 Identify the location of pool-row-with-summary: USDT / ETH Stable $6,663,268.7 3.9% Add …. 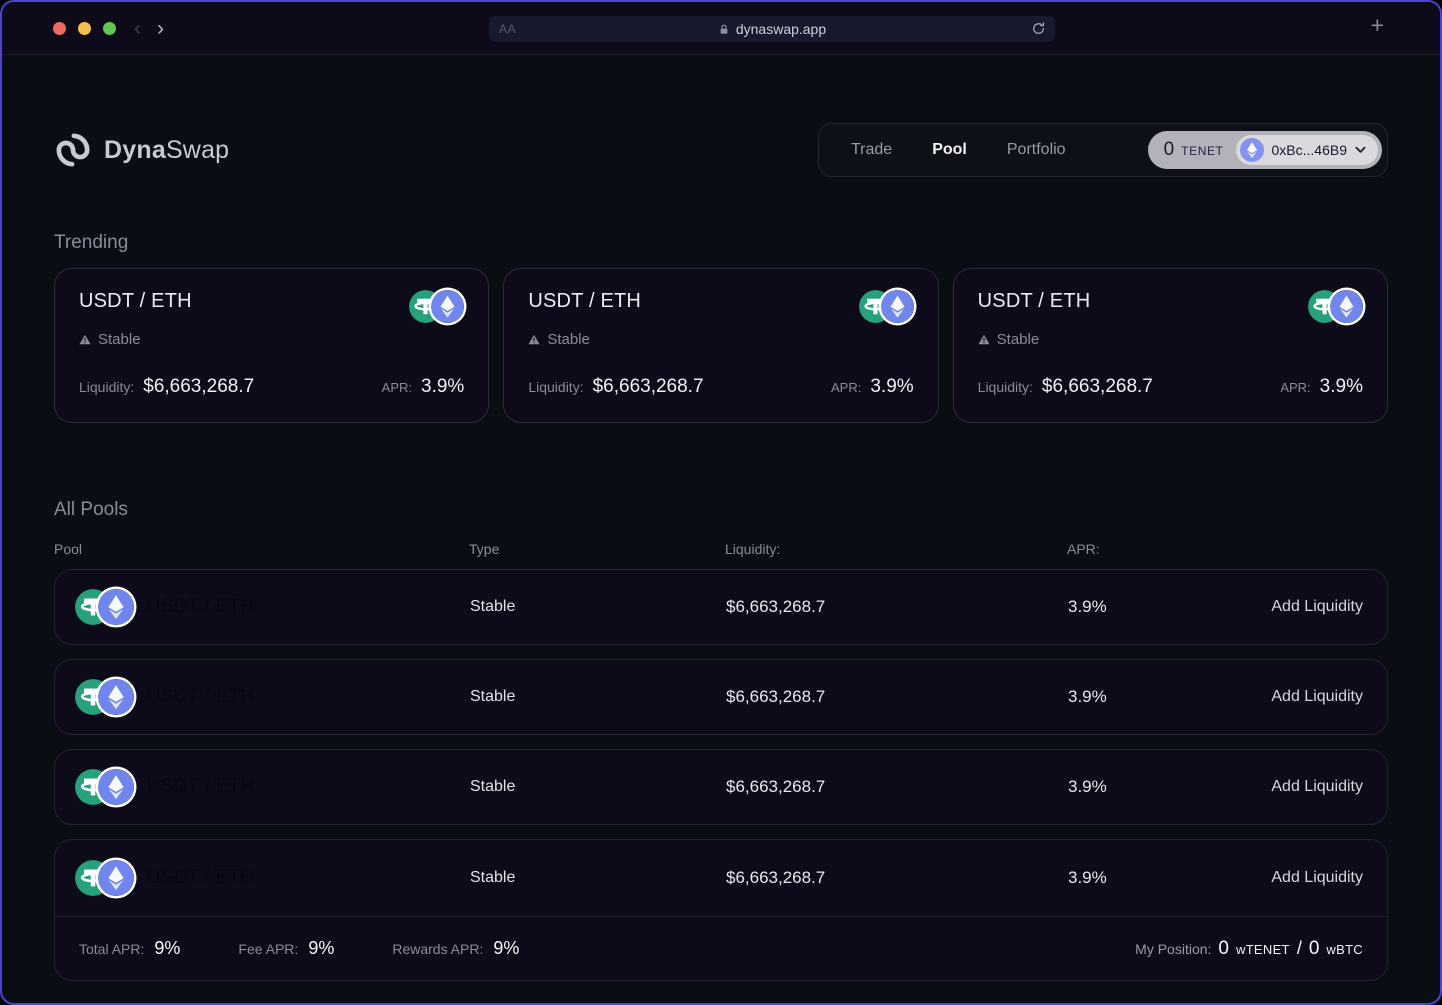
(721, 910).